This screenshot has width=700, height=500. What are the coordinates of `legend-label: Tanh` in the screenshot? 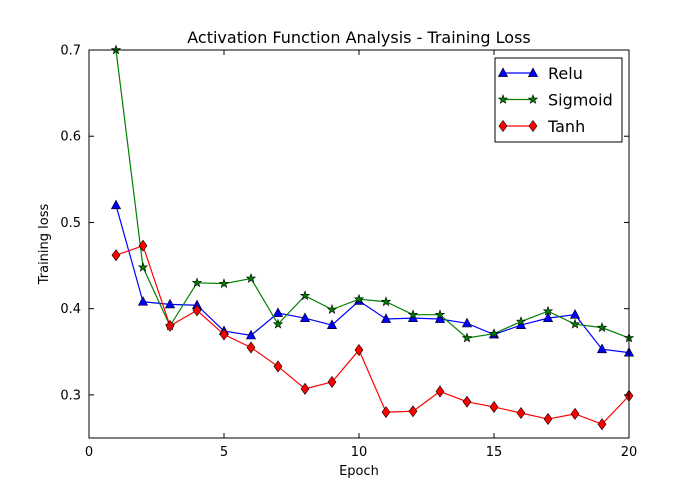 It's located at (566, 126).